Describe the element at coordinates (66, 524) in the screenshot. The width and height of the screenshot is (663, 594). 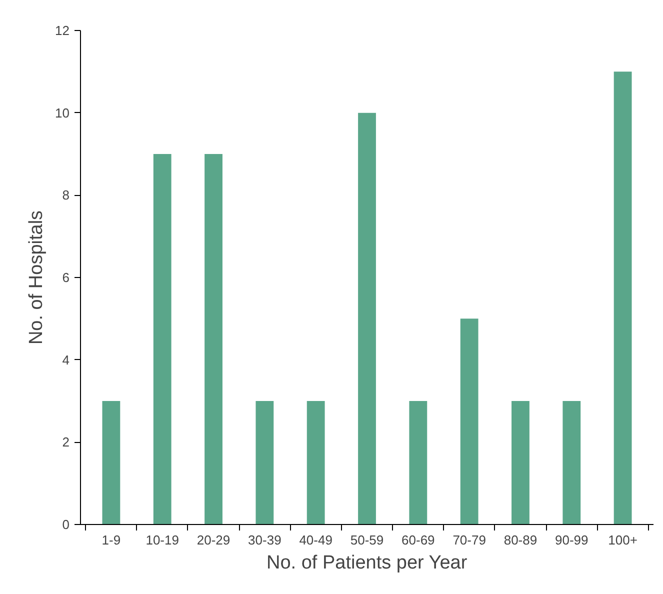
I see `y-tick-label: 0` at that location.